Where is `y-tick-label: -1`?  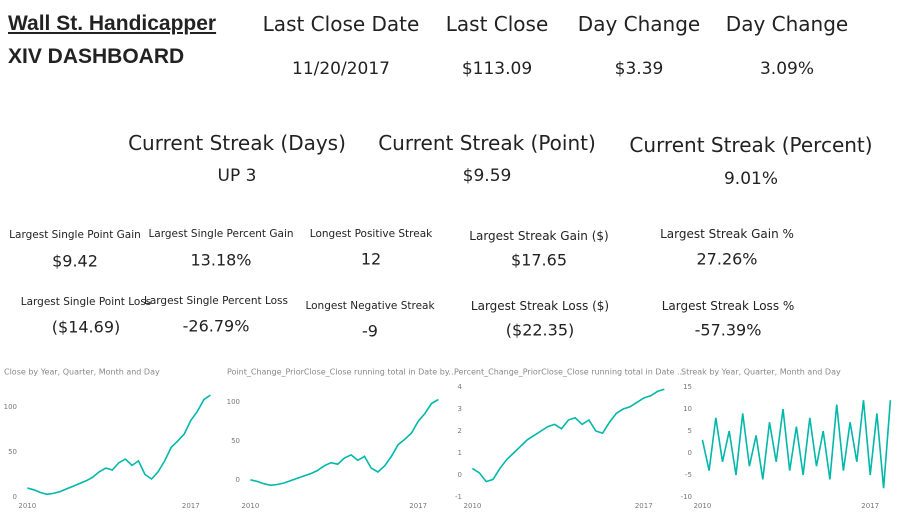 y-tick-label: -1 is located at coordinates (458, 497).